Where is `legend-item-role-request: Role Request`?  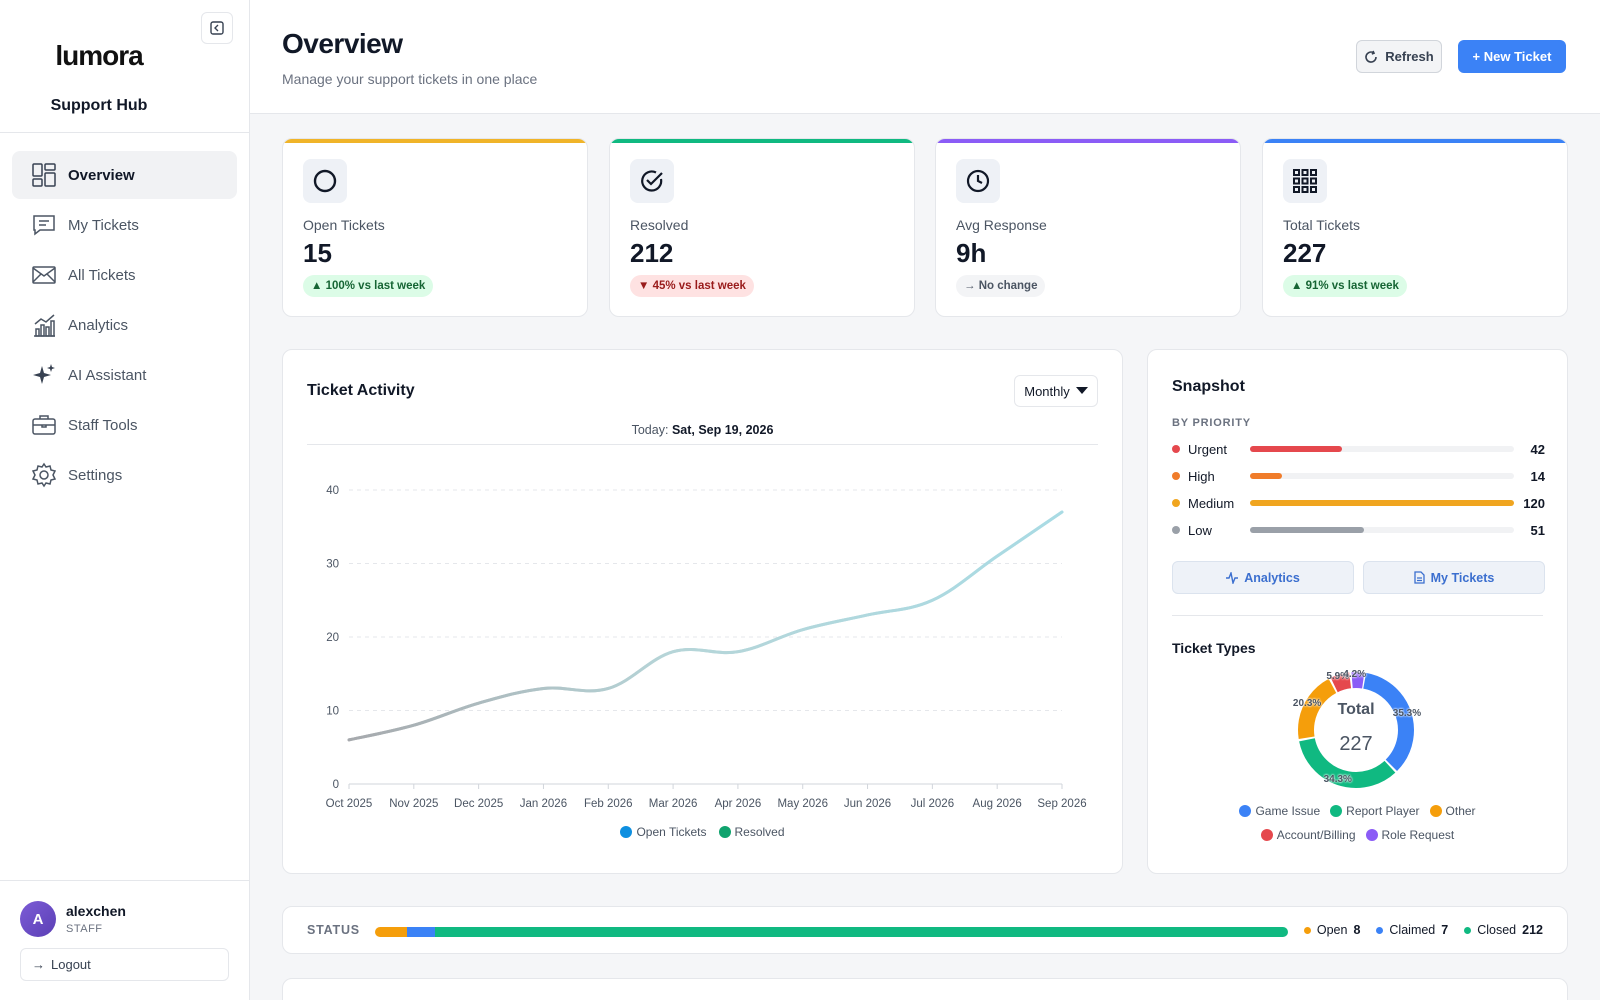
legend-item-role-request: Role Request is located at coordinates (1409, 835).